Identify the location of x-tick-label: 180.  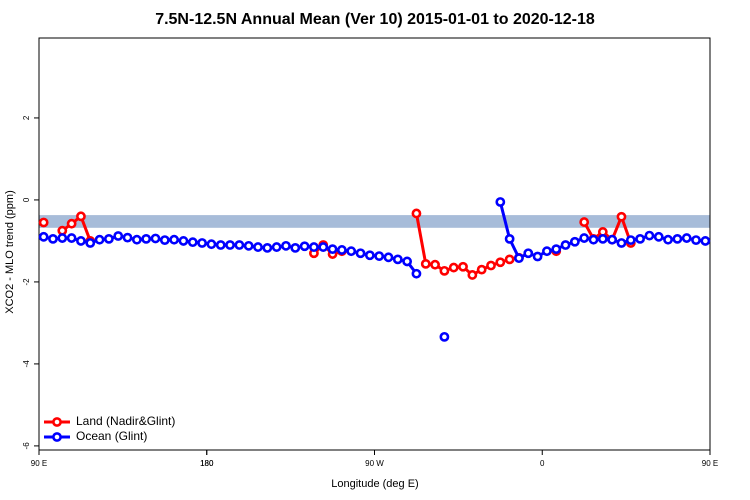
(207, 463).